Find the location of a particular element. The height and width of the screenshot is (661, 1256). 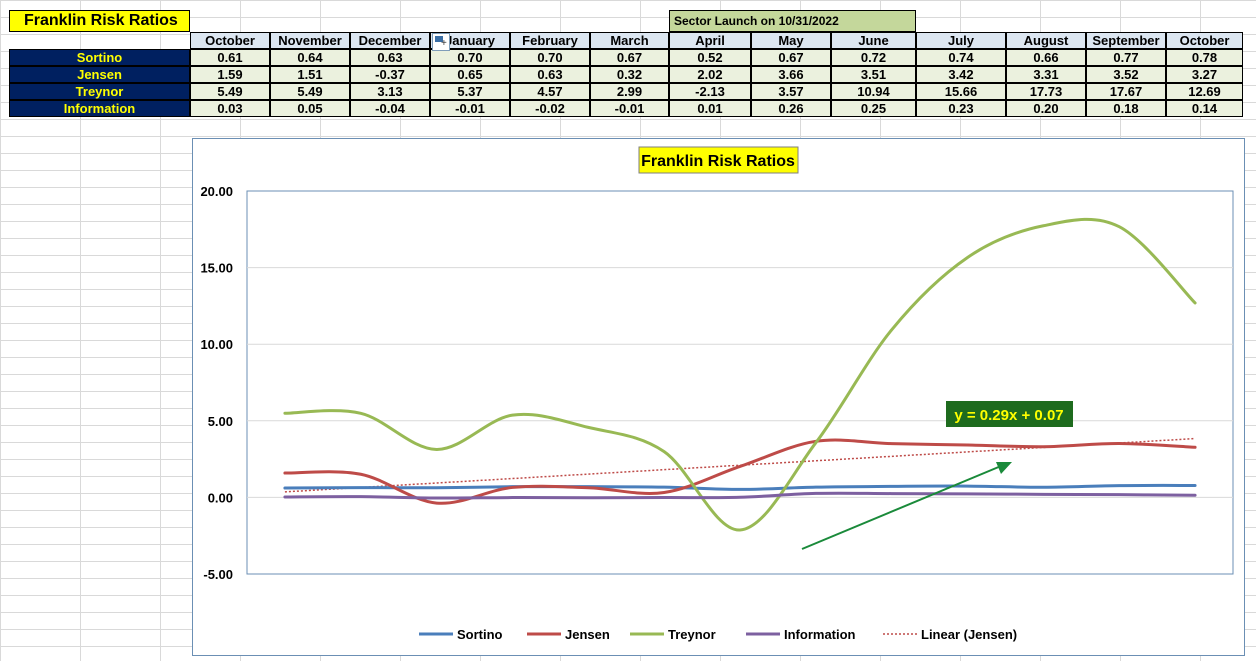

value-cell: 4.57 is located at coordinates (550, 91).